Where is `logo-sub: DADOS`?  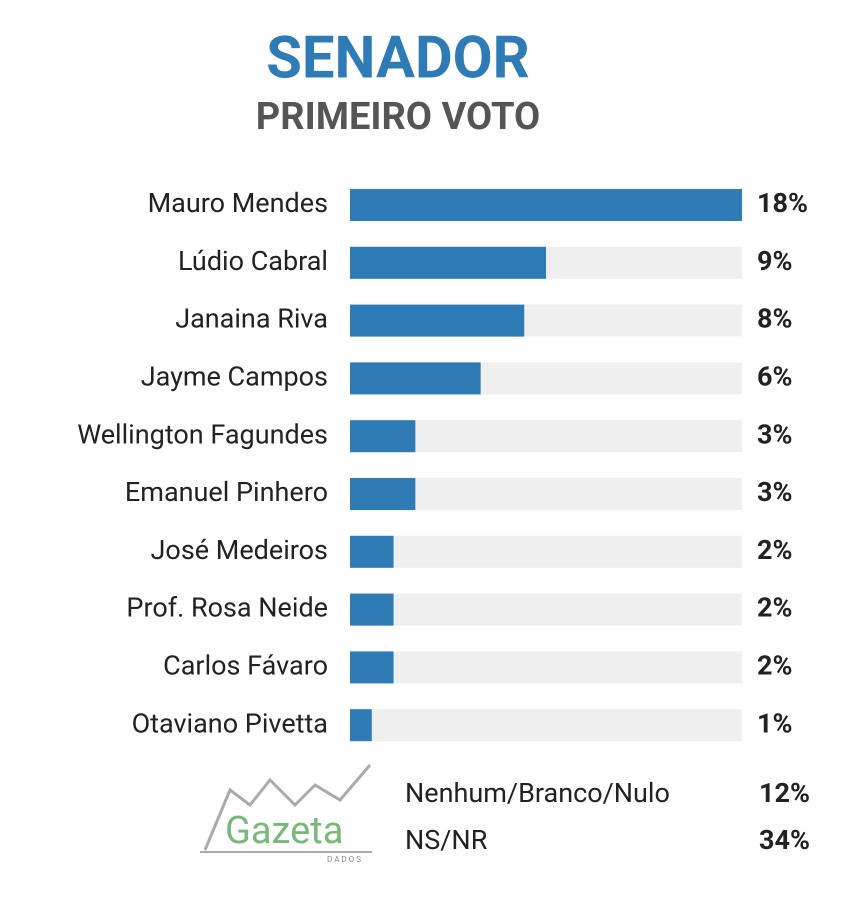
logo-sub: DADOS is located at coordinates (345, 859).